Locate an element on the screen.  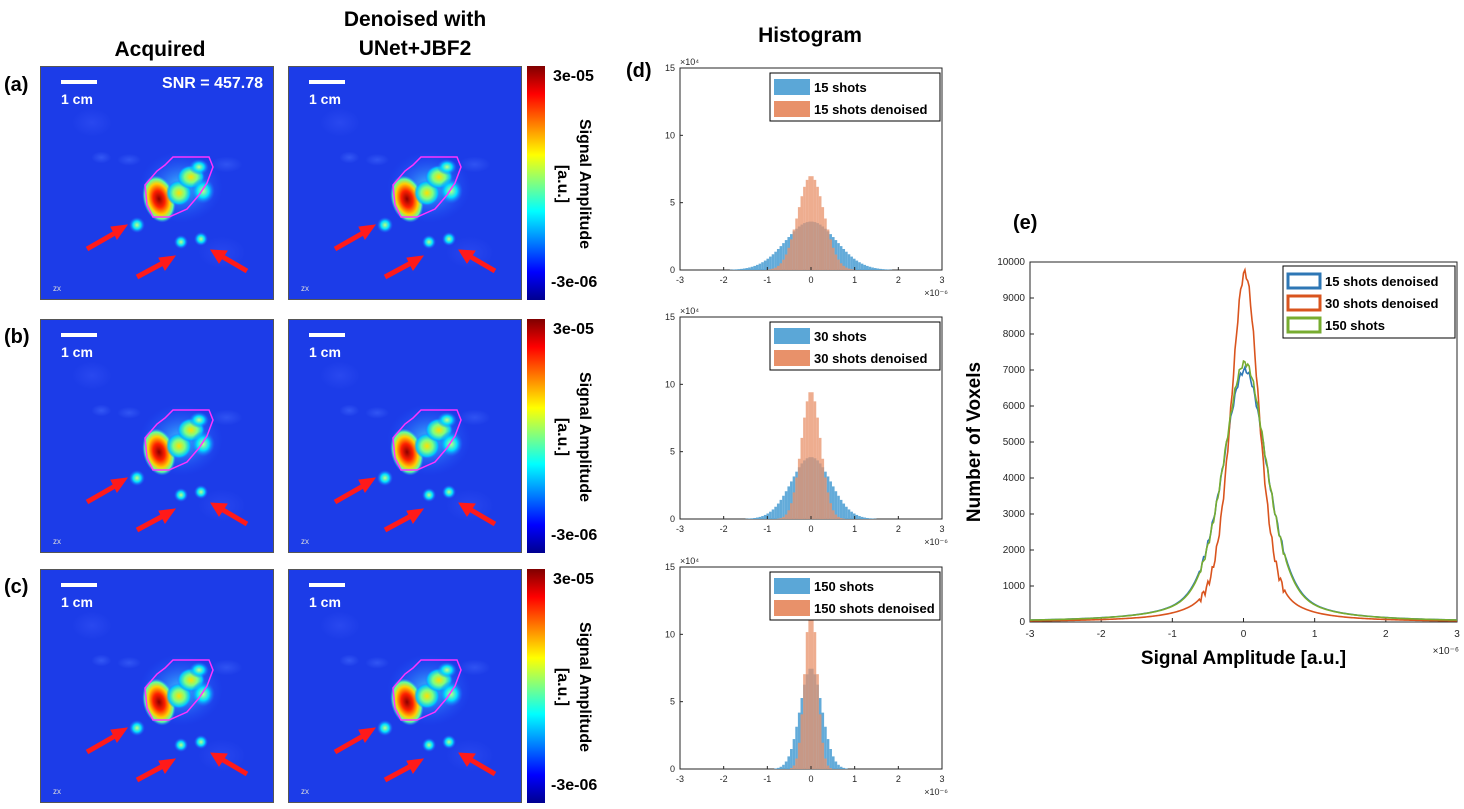
histogram-legend: 30 shots 30 shots denoised is located at coordinates (855, 346).